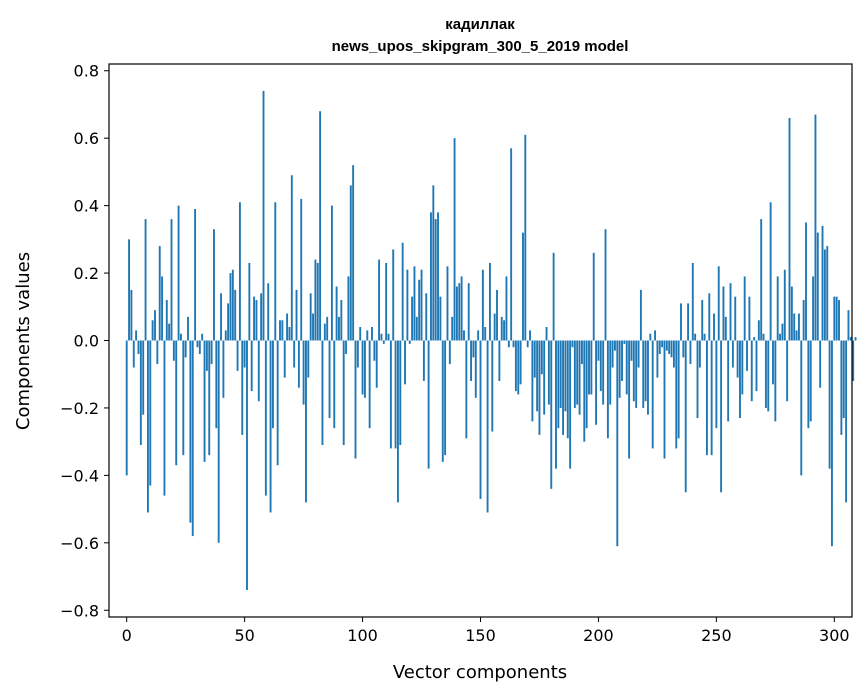 Image resolution: width=867 pixels, height=696 pixels. I want to click on x-tick-label: 50, so click(244, 635).